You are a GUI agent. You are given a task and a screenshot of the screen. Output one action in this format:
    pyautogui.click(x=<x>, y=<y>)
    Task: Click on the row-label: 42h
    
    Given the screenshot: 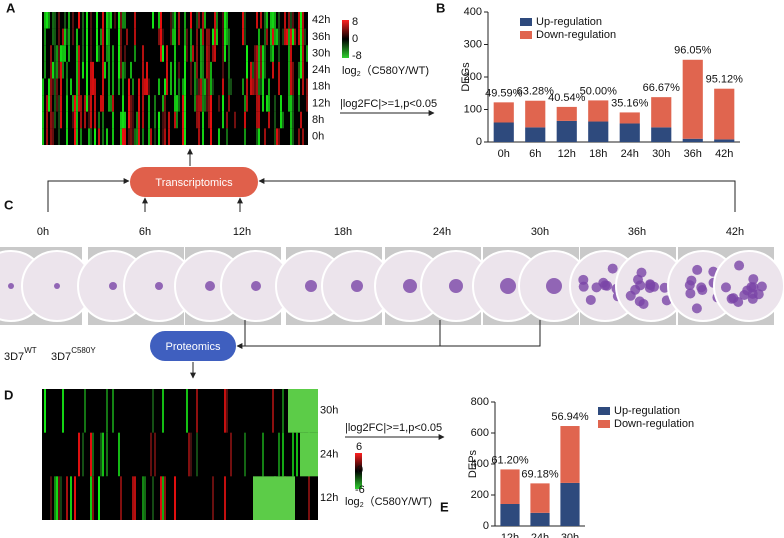 What is the action you would take?
    pyautogui.click(x=321, y=20)
    